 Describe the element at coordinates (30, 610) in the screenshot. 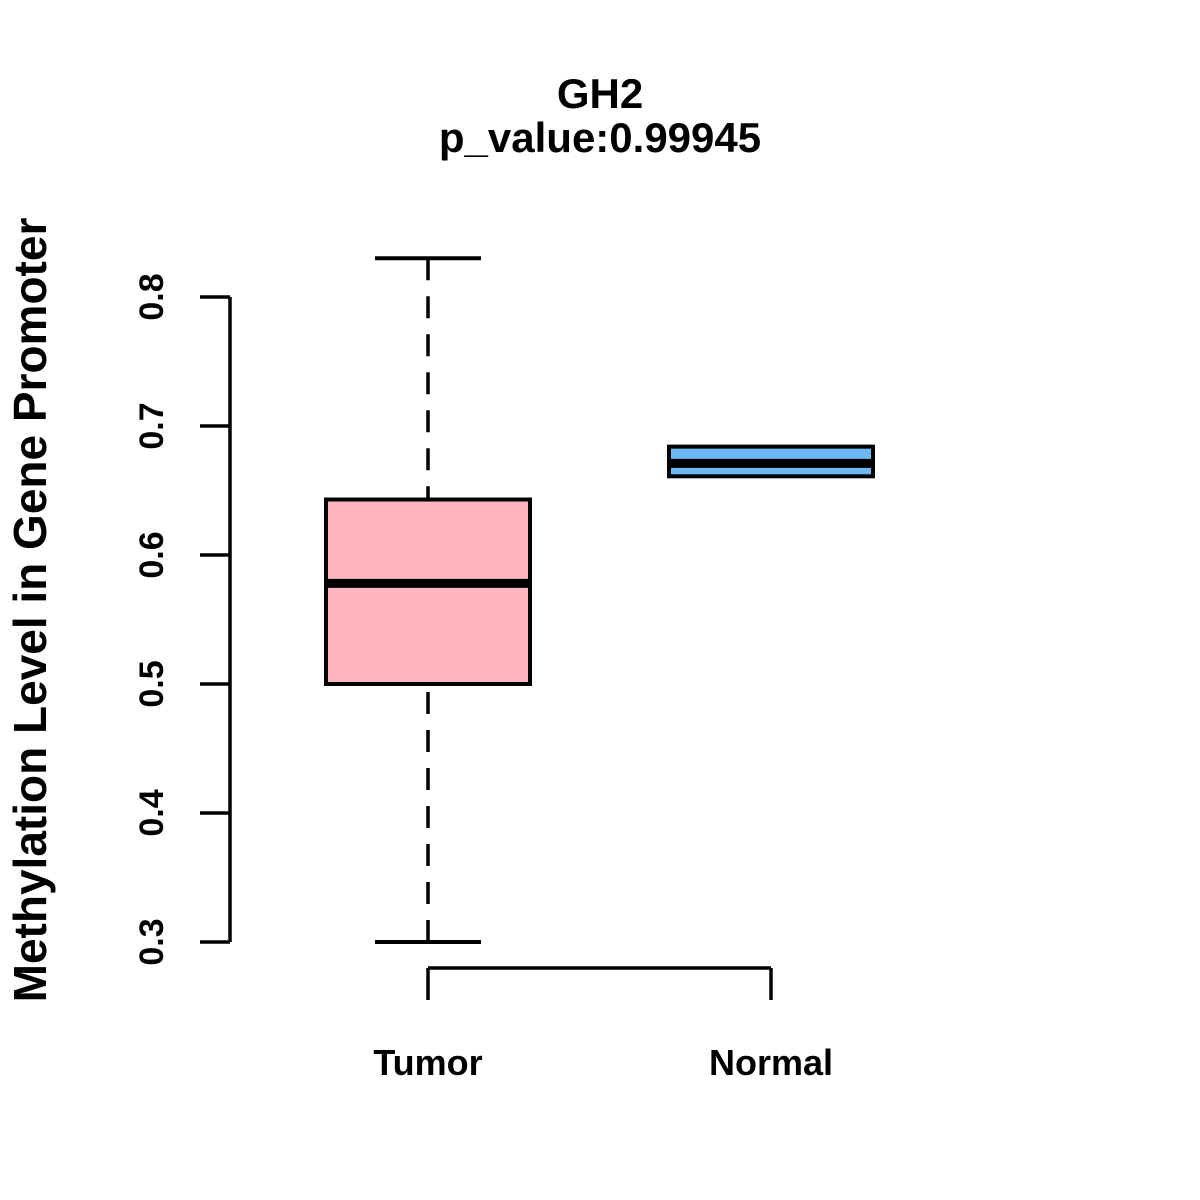

I see `y-axis-label: Methylation Level in Gene Promoter` at that location.